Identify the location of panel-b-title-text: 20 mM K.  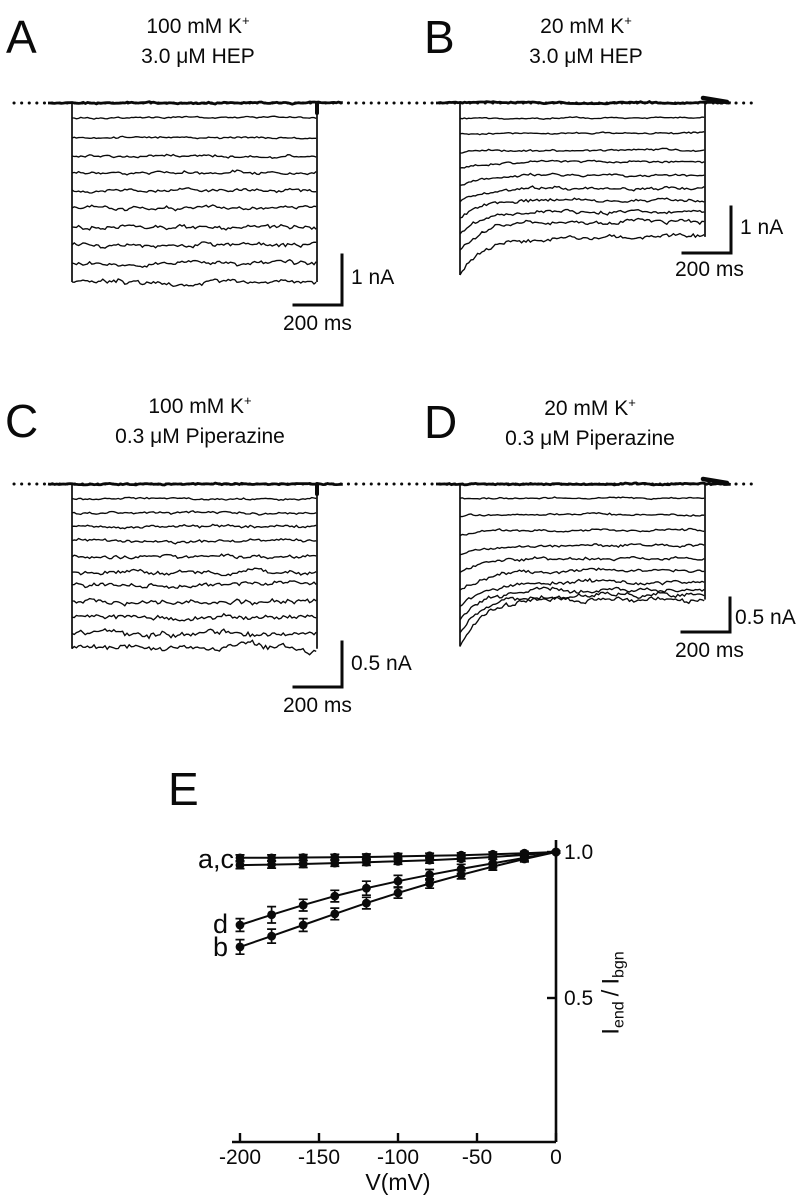
(582, 26).